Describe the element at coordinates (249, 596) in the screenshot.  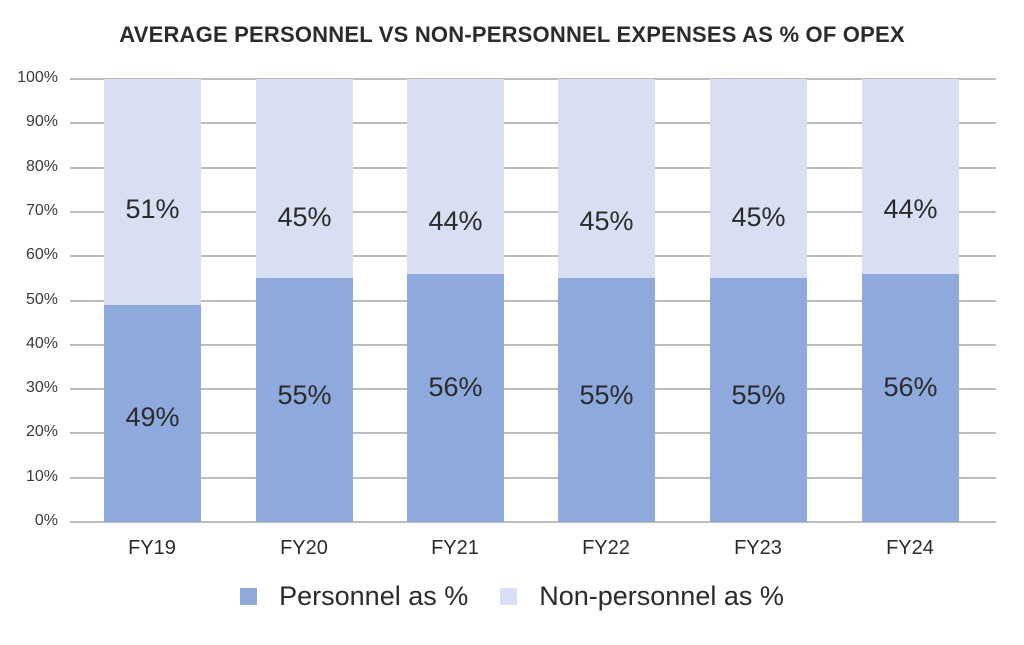
I see `legend-swatch-personnel` at that location.